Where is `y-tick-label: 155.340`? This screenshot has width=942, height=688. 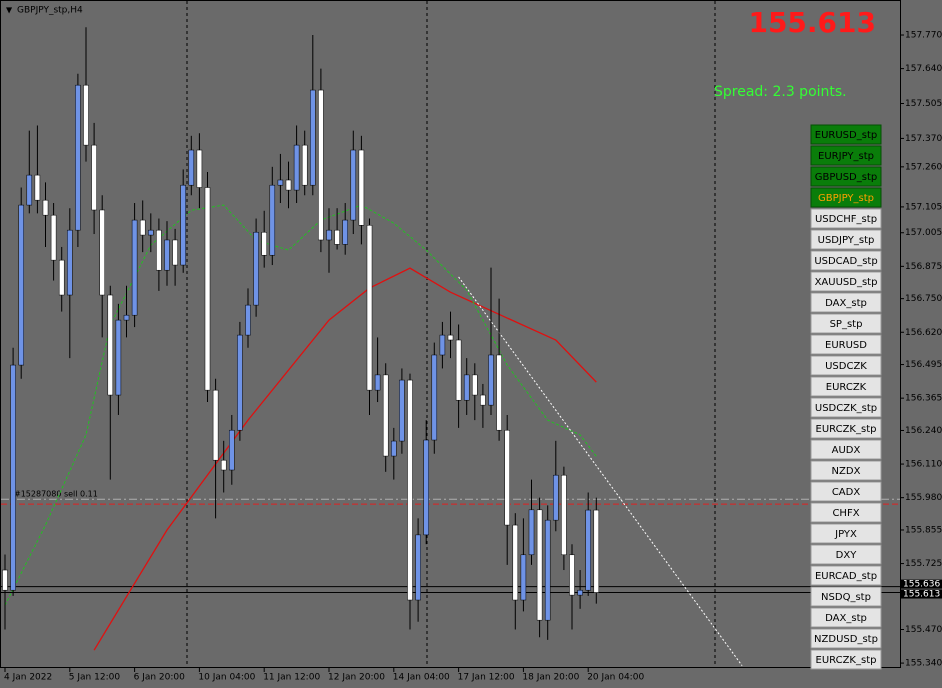
y-tick-label: 155.340 is located at coordinates (923, 664).